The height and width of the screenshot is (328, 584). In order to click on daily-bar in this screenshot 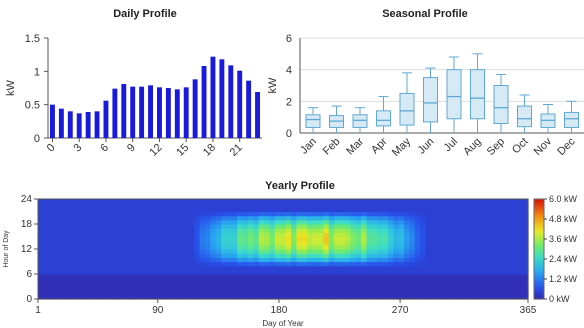, I will do `click(240, 104)`.